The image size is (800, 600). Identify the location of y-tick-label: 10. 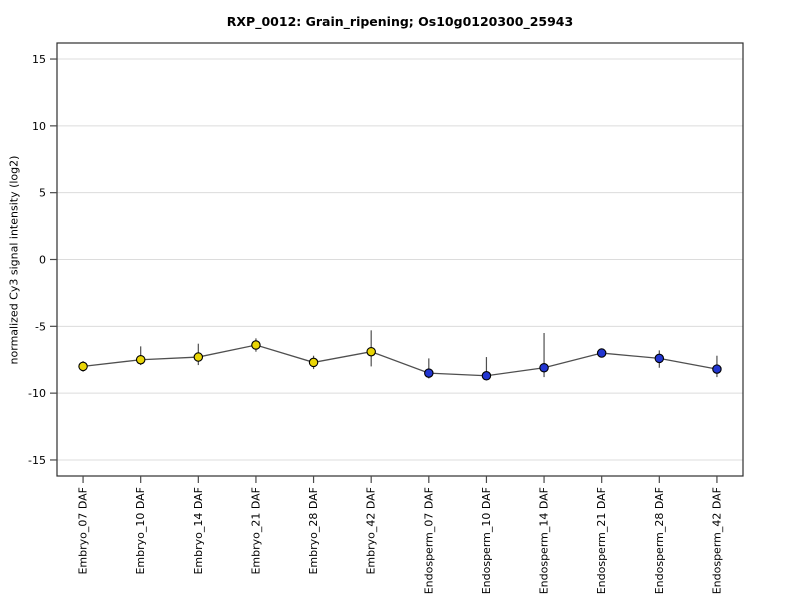
(39, 126).